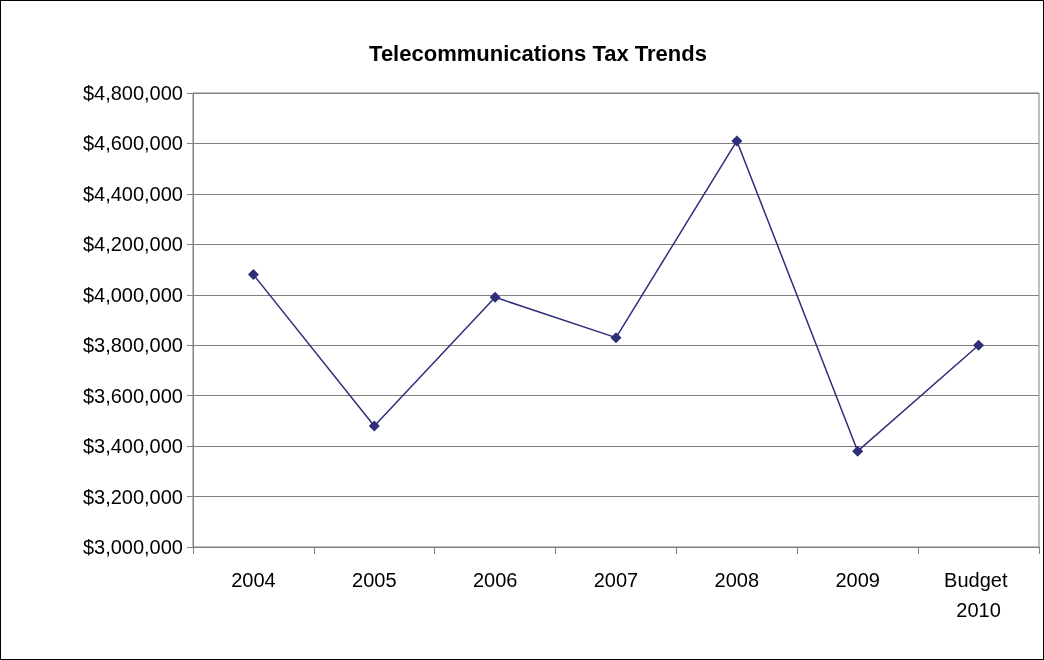  Describe the element at coordinates (857, 580) in the screenshot. I see `x-tick-label: 2009` at that location.